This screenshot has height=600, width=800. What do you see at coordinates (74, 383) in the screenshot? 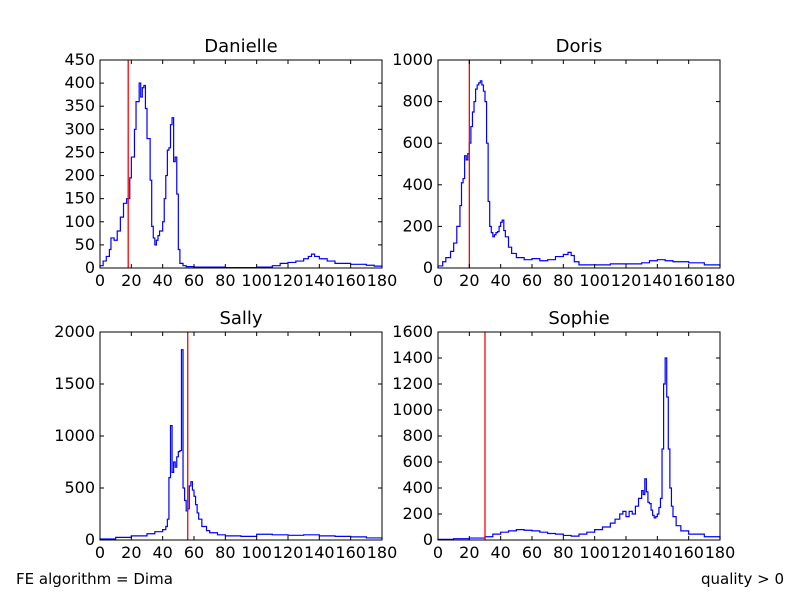
I see `y-tick-label: 1500` at bounding box center [74, 383].